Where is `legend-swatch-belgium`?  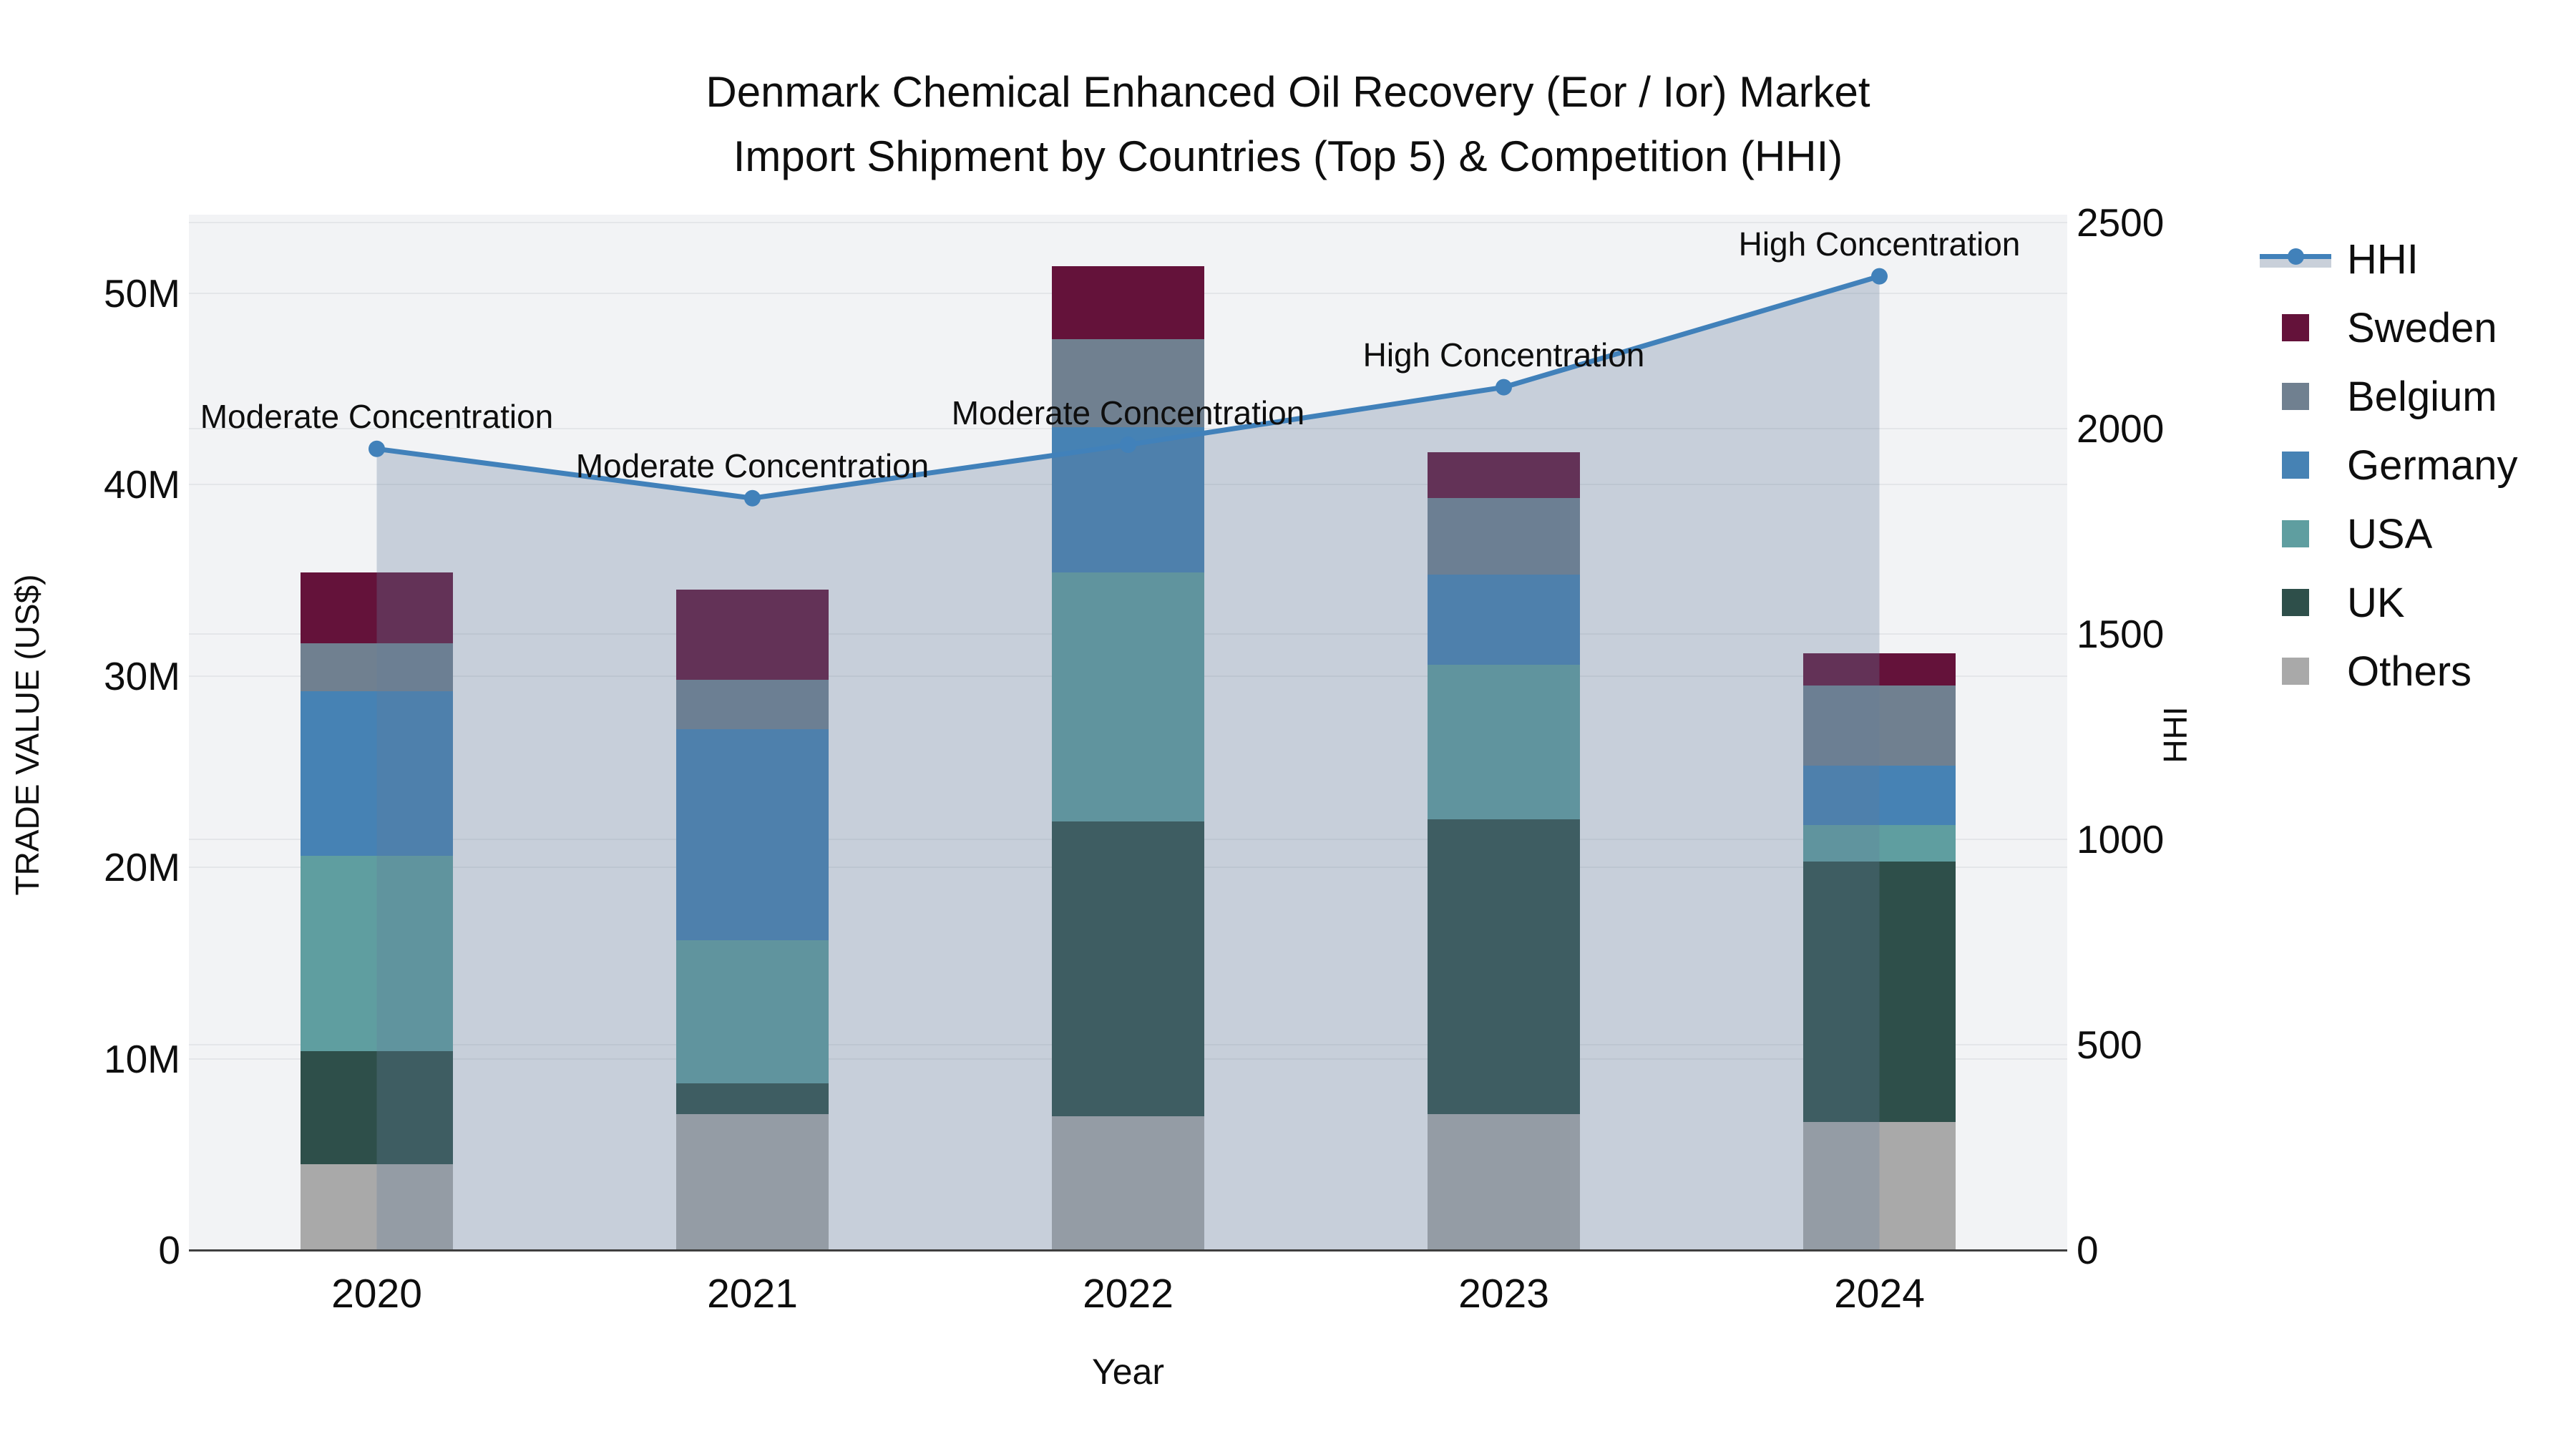 legend-swatch-belgium is located at coordinates (2295, 396).